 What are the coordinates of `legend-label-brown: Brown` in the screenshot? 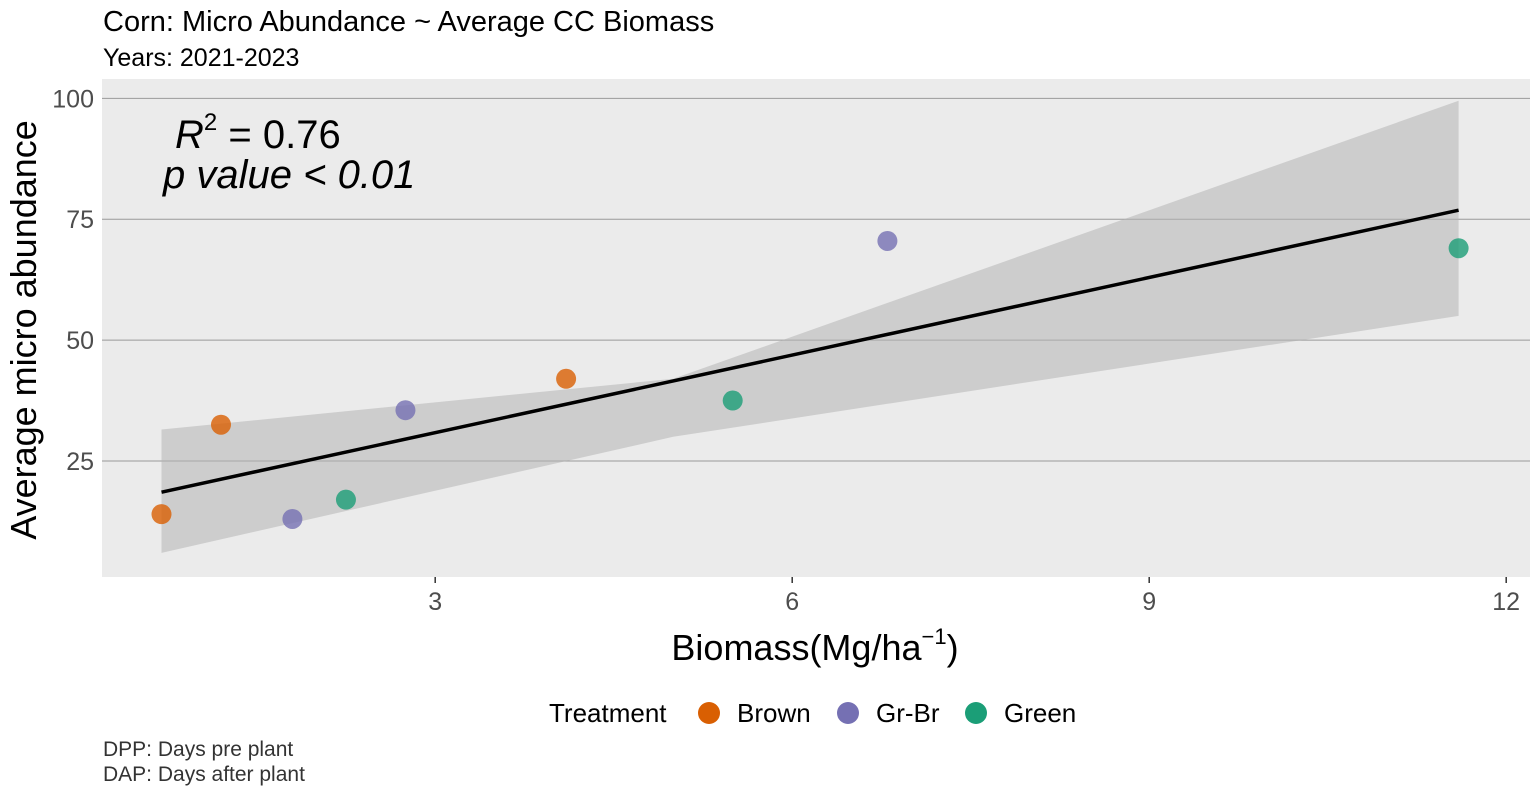 It's located at (774, 713).